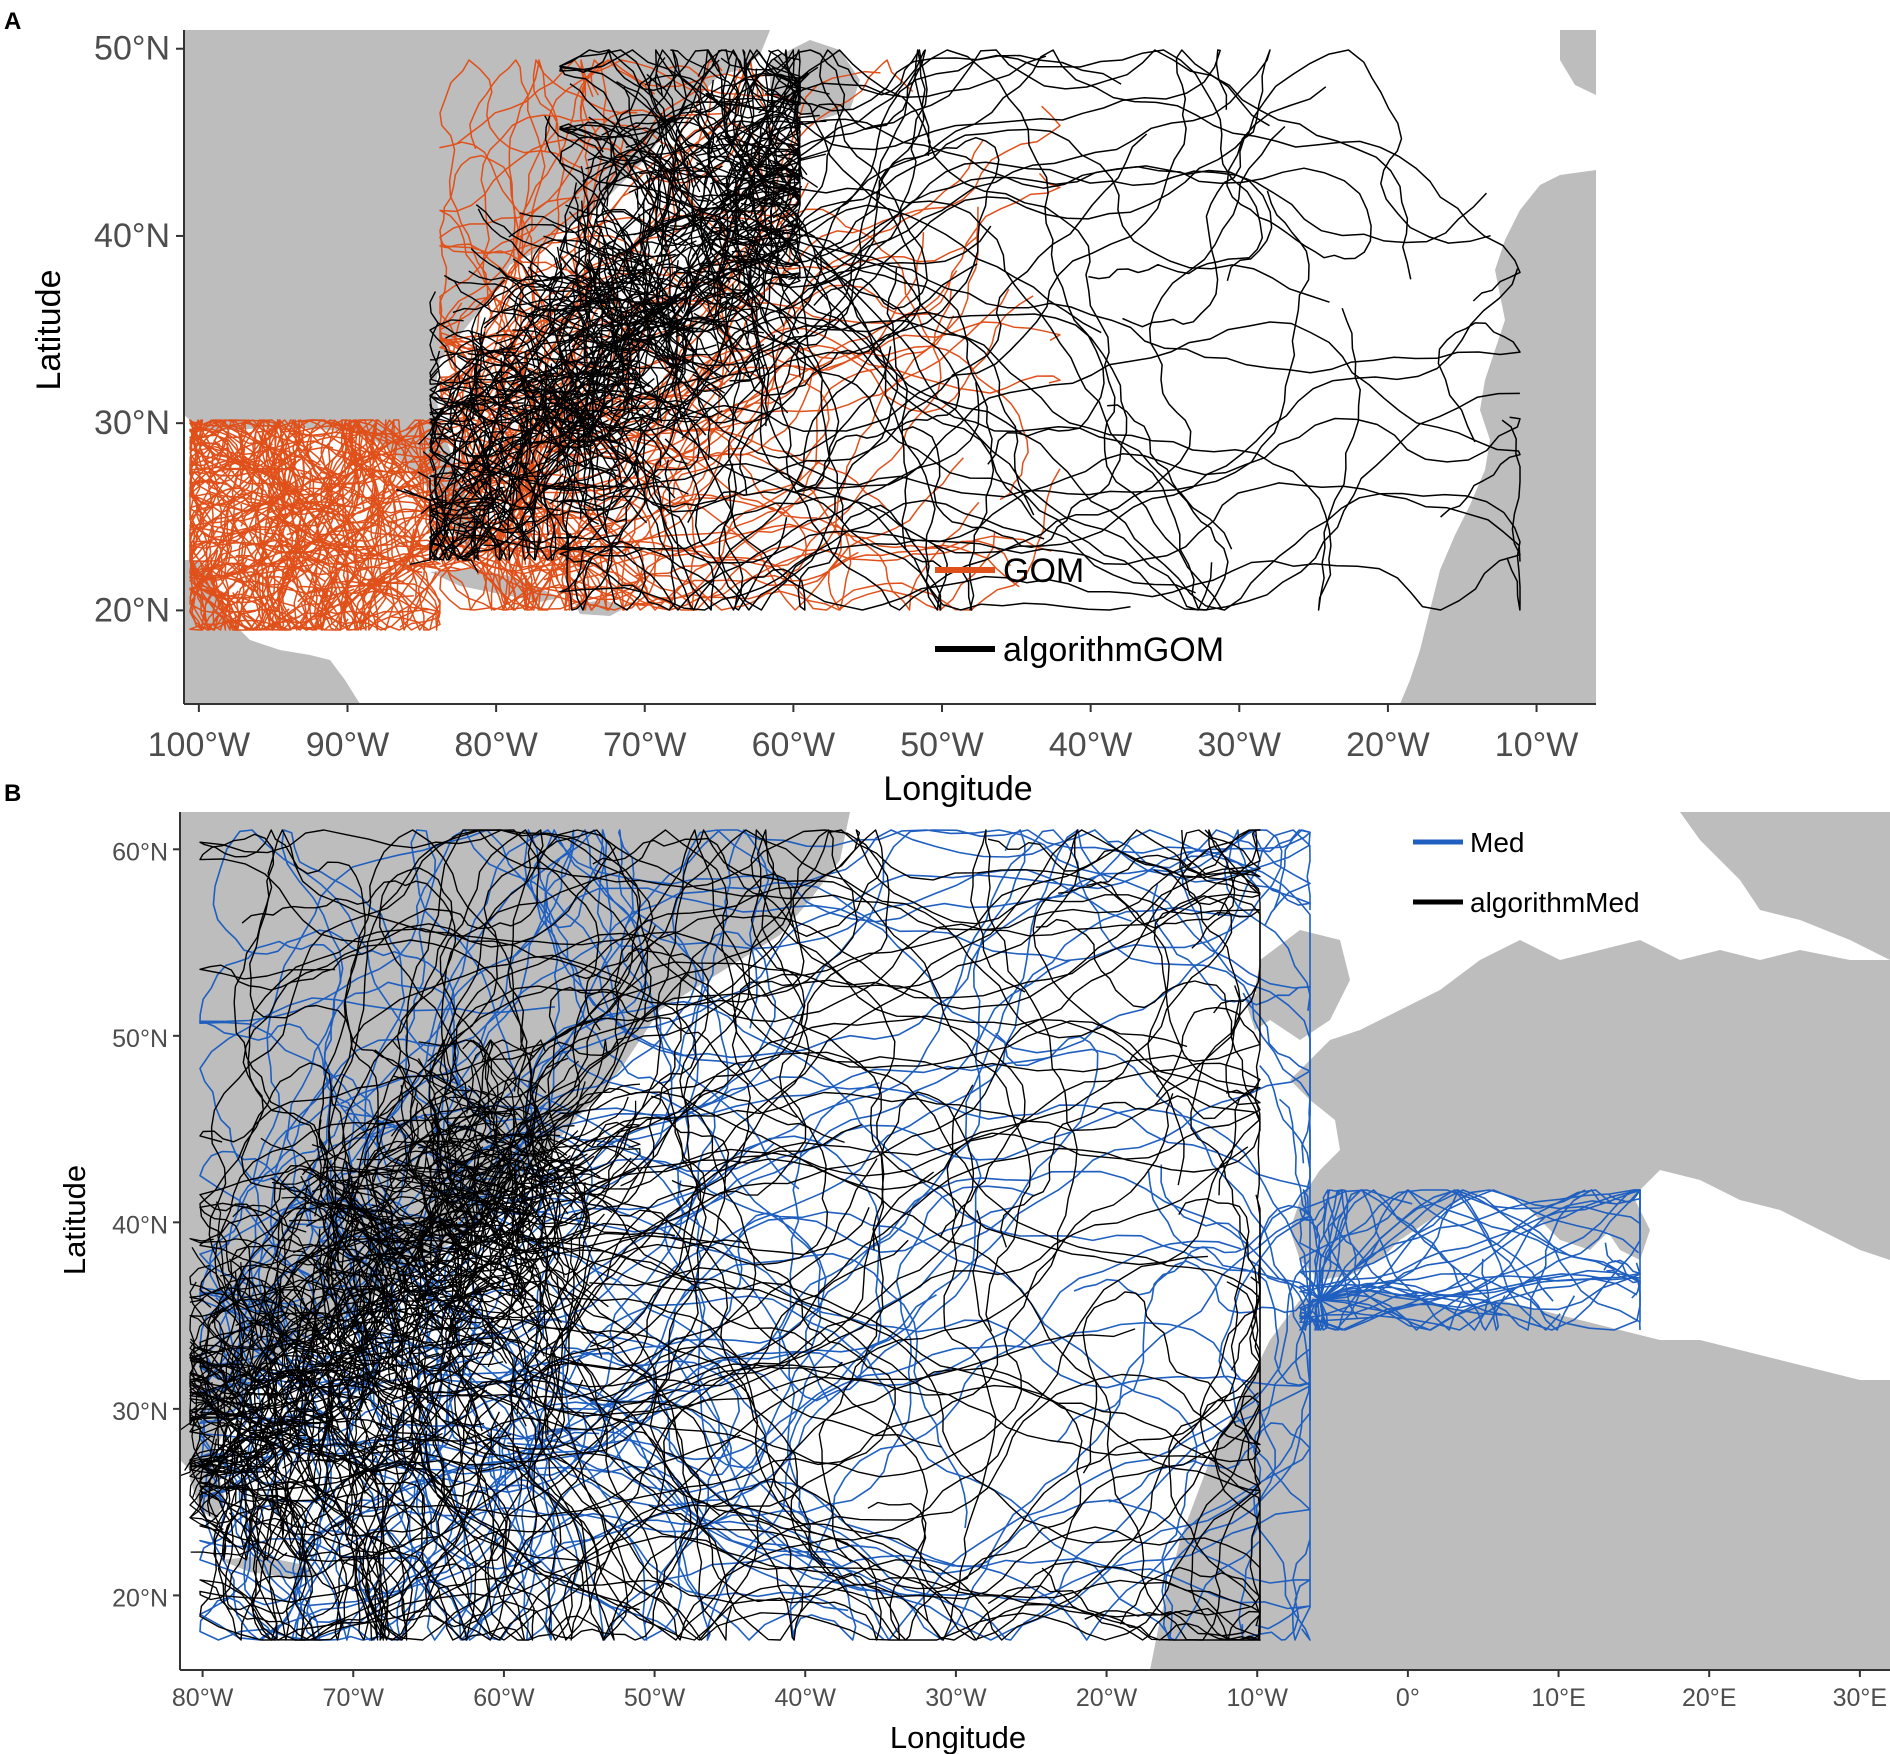  I want to click on panel-a-letter: A, so click(13, 21).